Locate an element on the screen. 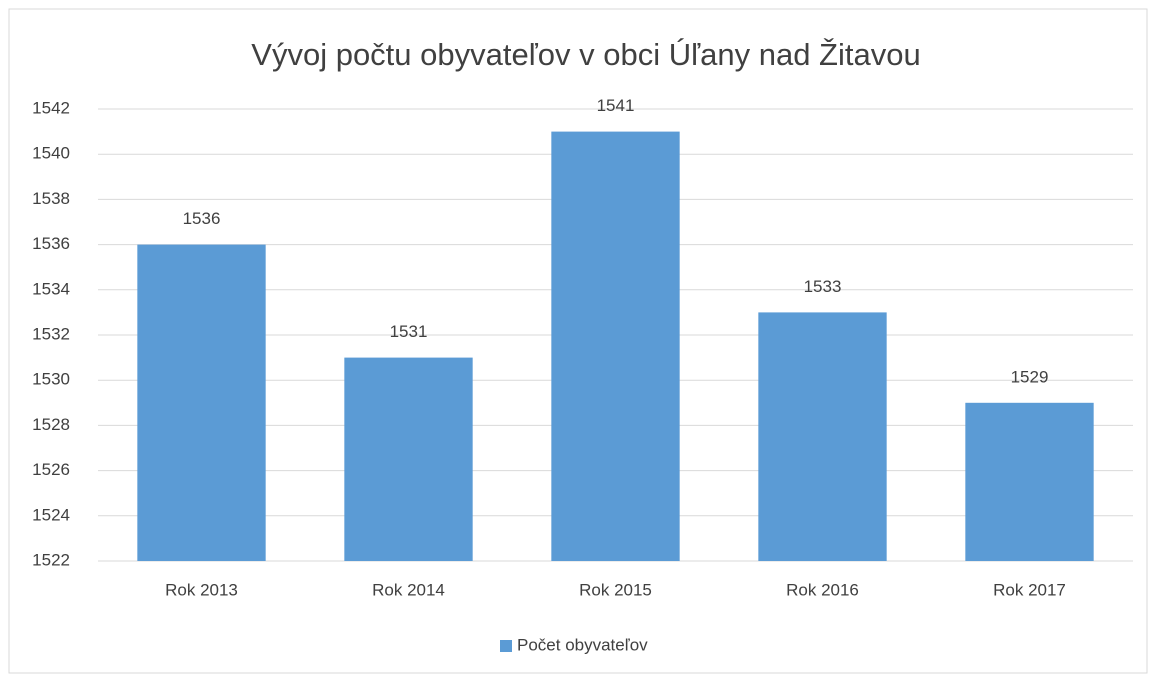 The image size is (1149, 675). x-tick-label: Rok 2014 is located at coordinates (408, 589).